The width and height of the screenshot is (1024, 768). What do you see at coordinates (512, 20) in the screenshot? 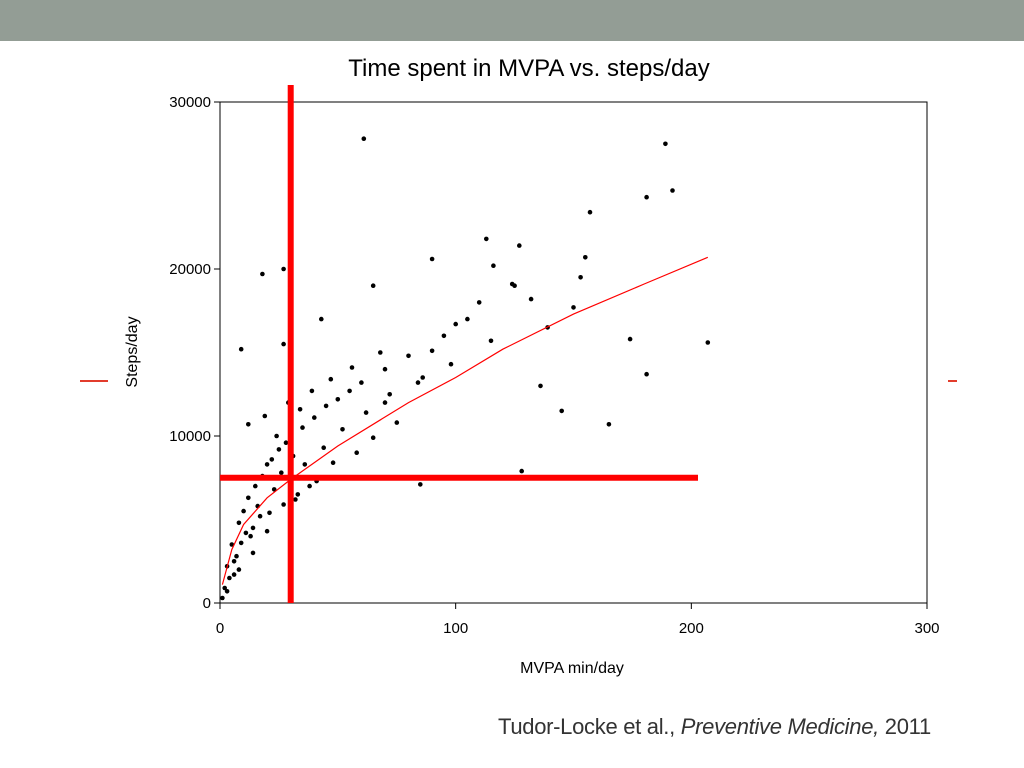
I see `slide-header-bar` at bounding box center [512, 20].